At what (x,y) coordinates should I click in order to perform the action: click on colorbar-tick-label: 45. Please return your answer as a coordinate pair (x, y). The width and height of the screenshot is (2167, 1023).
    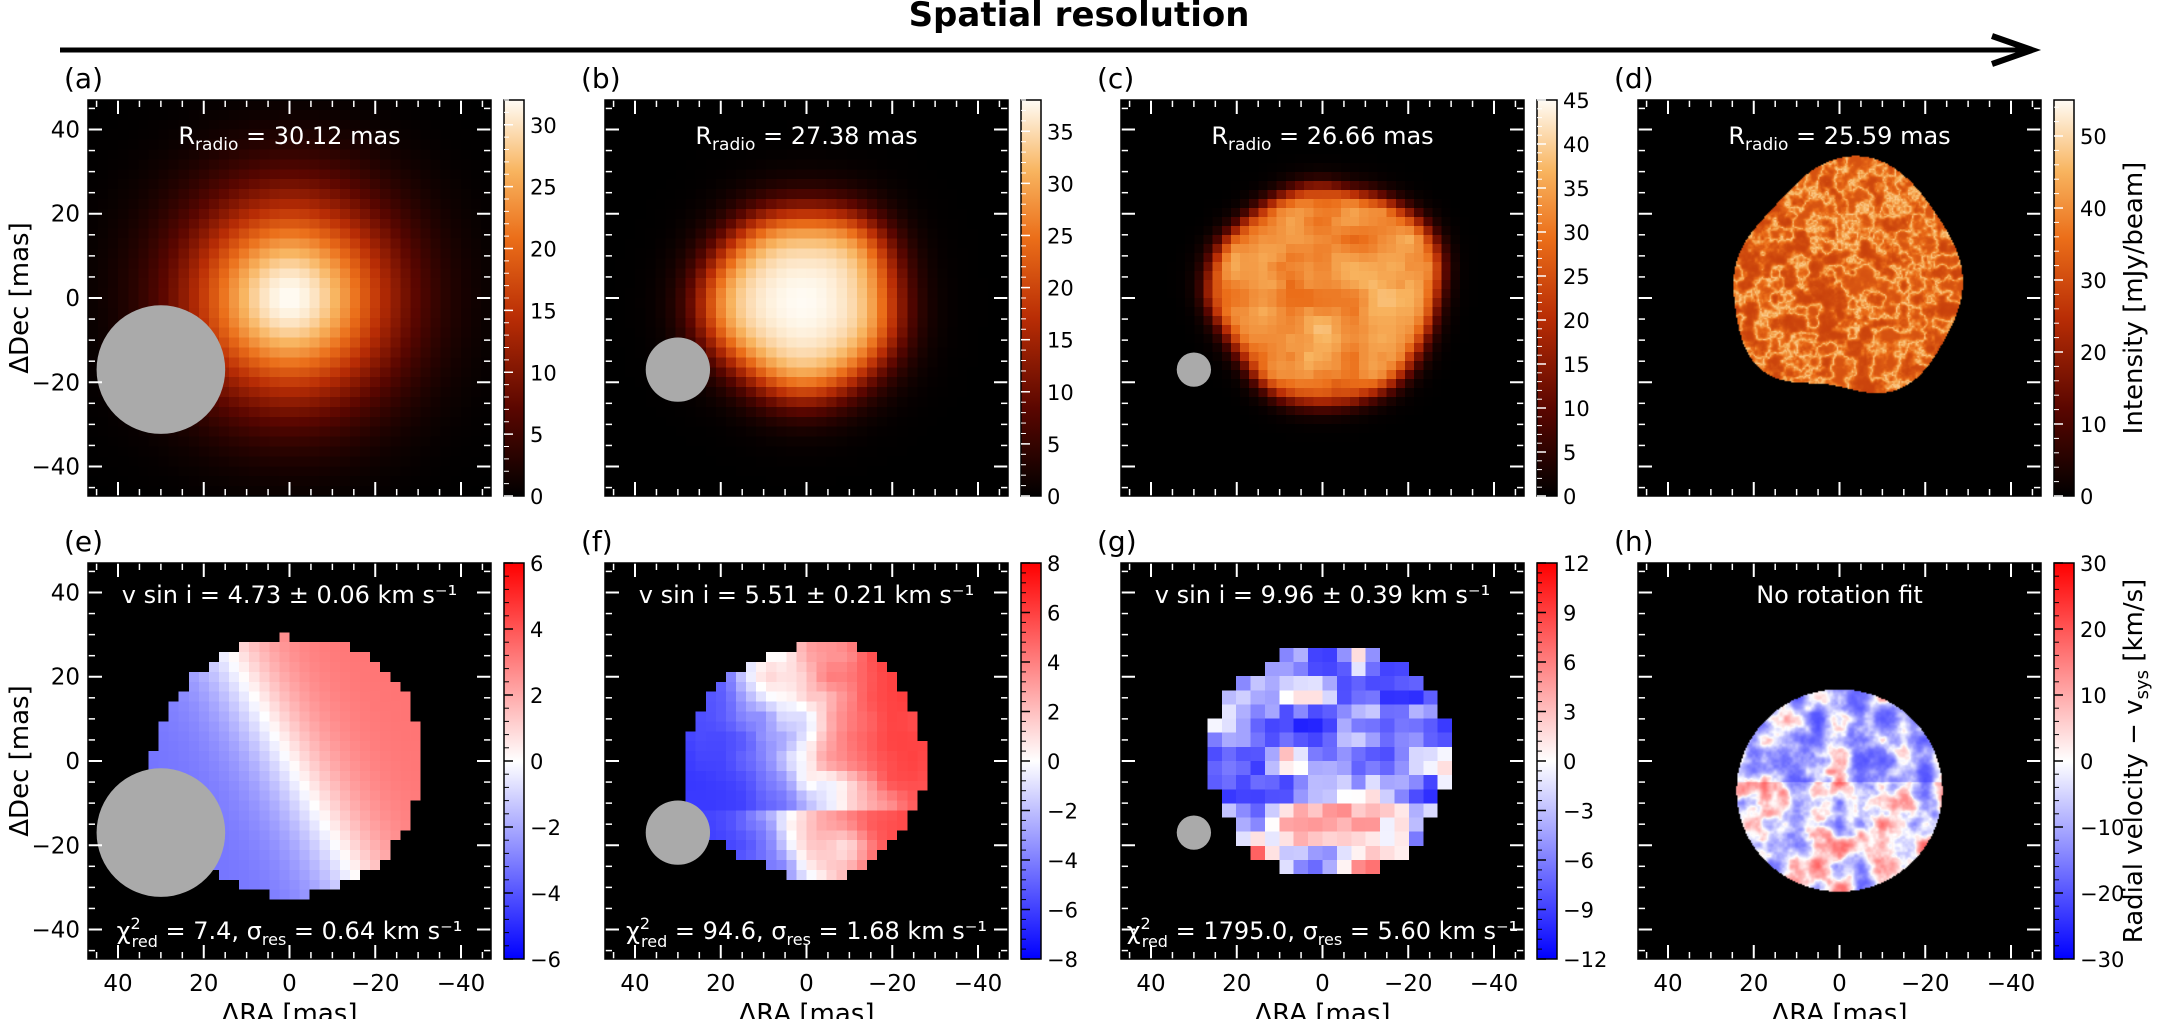
    Looking at the image, I should click on (1576, 101).